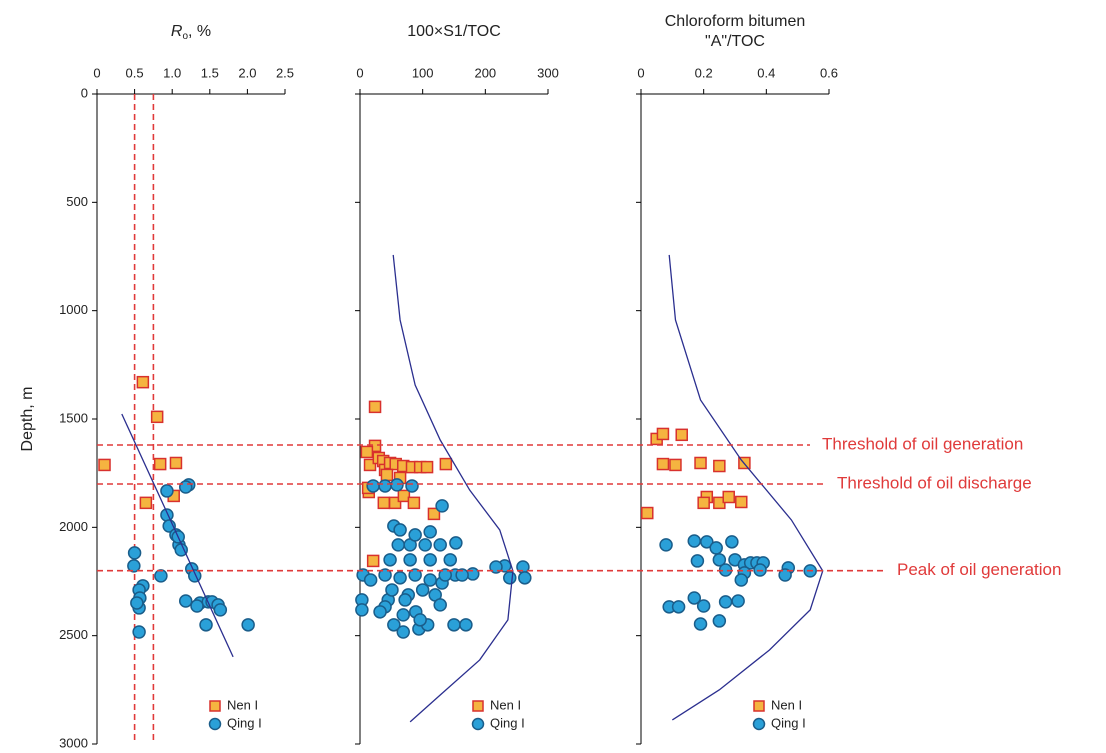 This screenshot has width=1106, height=753. Describe the element at coordinates (172, 72) in the screenshot. I see `x-tick-label: 1.0` at that location.